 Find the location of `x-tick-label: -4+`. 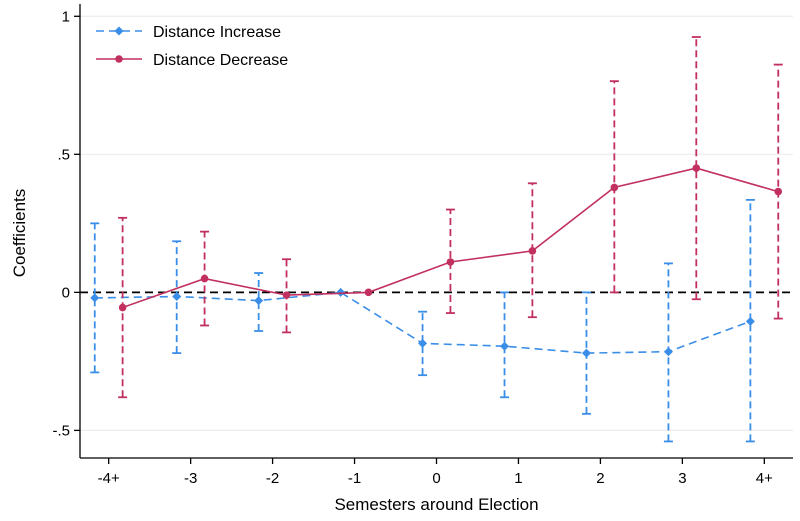

x-tick-label: -4+ is located at coordinates (109, 478).